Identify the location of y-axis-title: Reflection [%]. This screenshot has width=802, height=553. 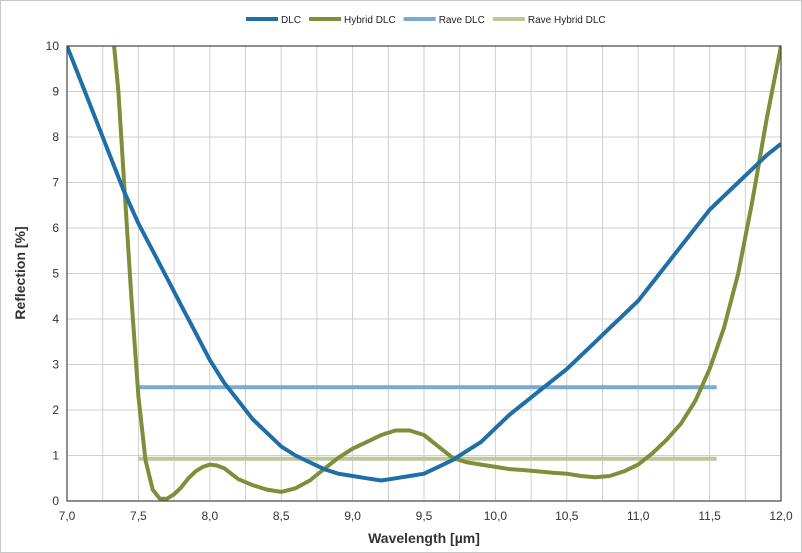
(20, 272).